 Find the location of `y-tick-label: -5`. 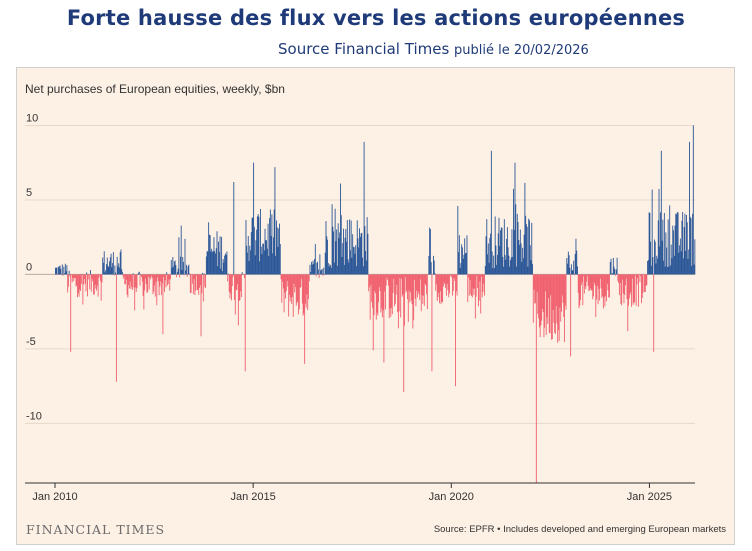

y-tick-label: -5 is located at coordinates (31, 342).